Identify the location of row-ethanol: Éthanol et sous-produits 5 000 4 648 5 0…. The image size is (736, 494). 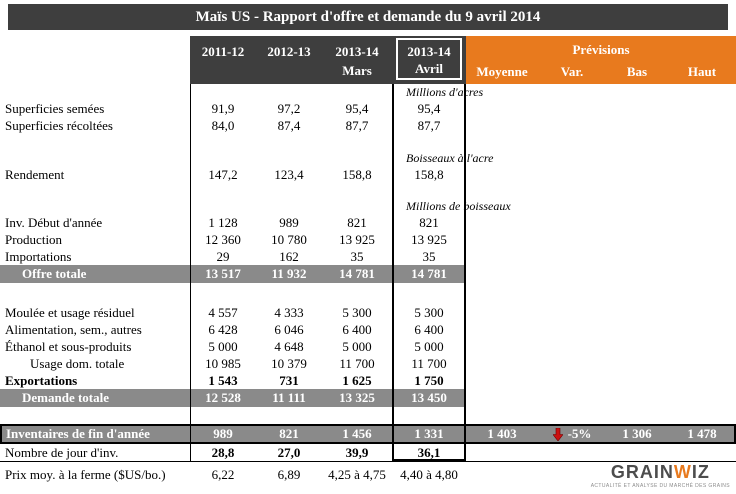
(368, 346).